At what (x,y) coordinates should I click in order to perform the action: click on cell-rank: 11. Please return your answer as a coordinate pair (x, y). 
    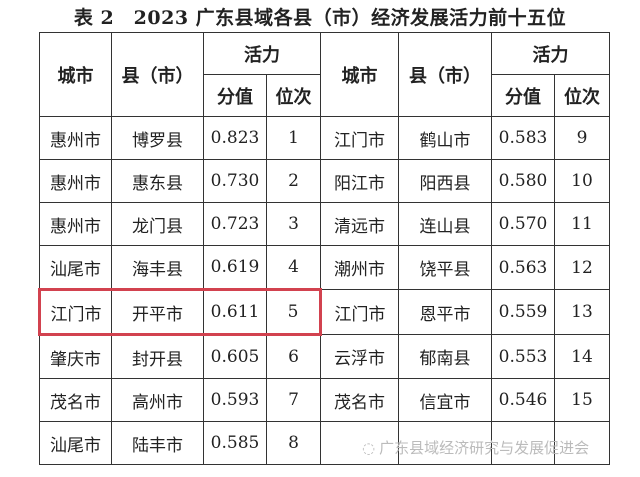
    Looking at the image, I should click on (582, 224).